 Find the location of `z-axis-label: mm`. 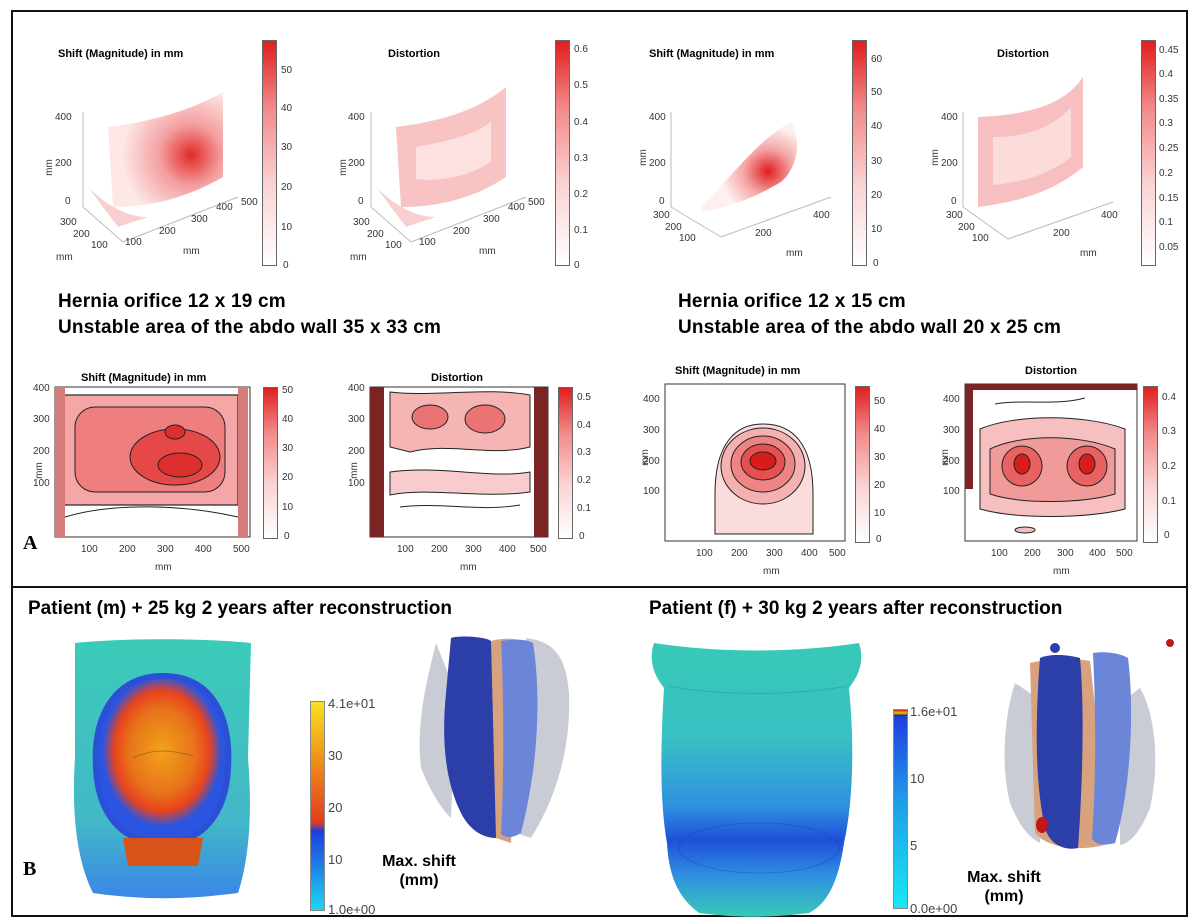

z-axis-label: mm is located at coordinates (643, 157).